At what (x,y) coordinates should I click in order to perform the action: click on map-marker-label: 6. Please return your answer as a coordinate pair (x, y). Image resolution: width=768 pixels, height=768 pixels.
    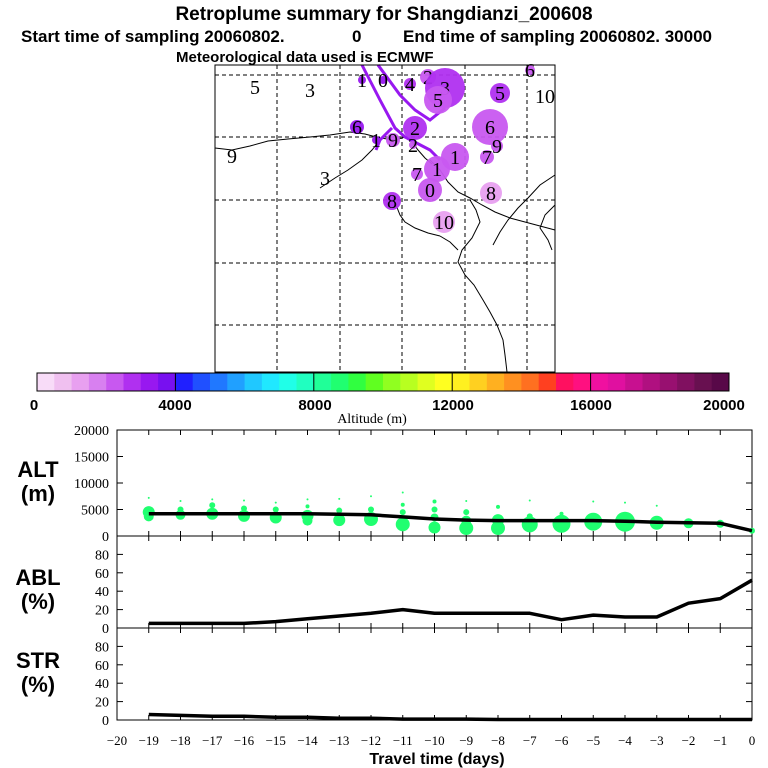
    Looking at the image, I should click on (490, 128).